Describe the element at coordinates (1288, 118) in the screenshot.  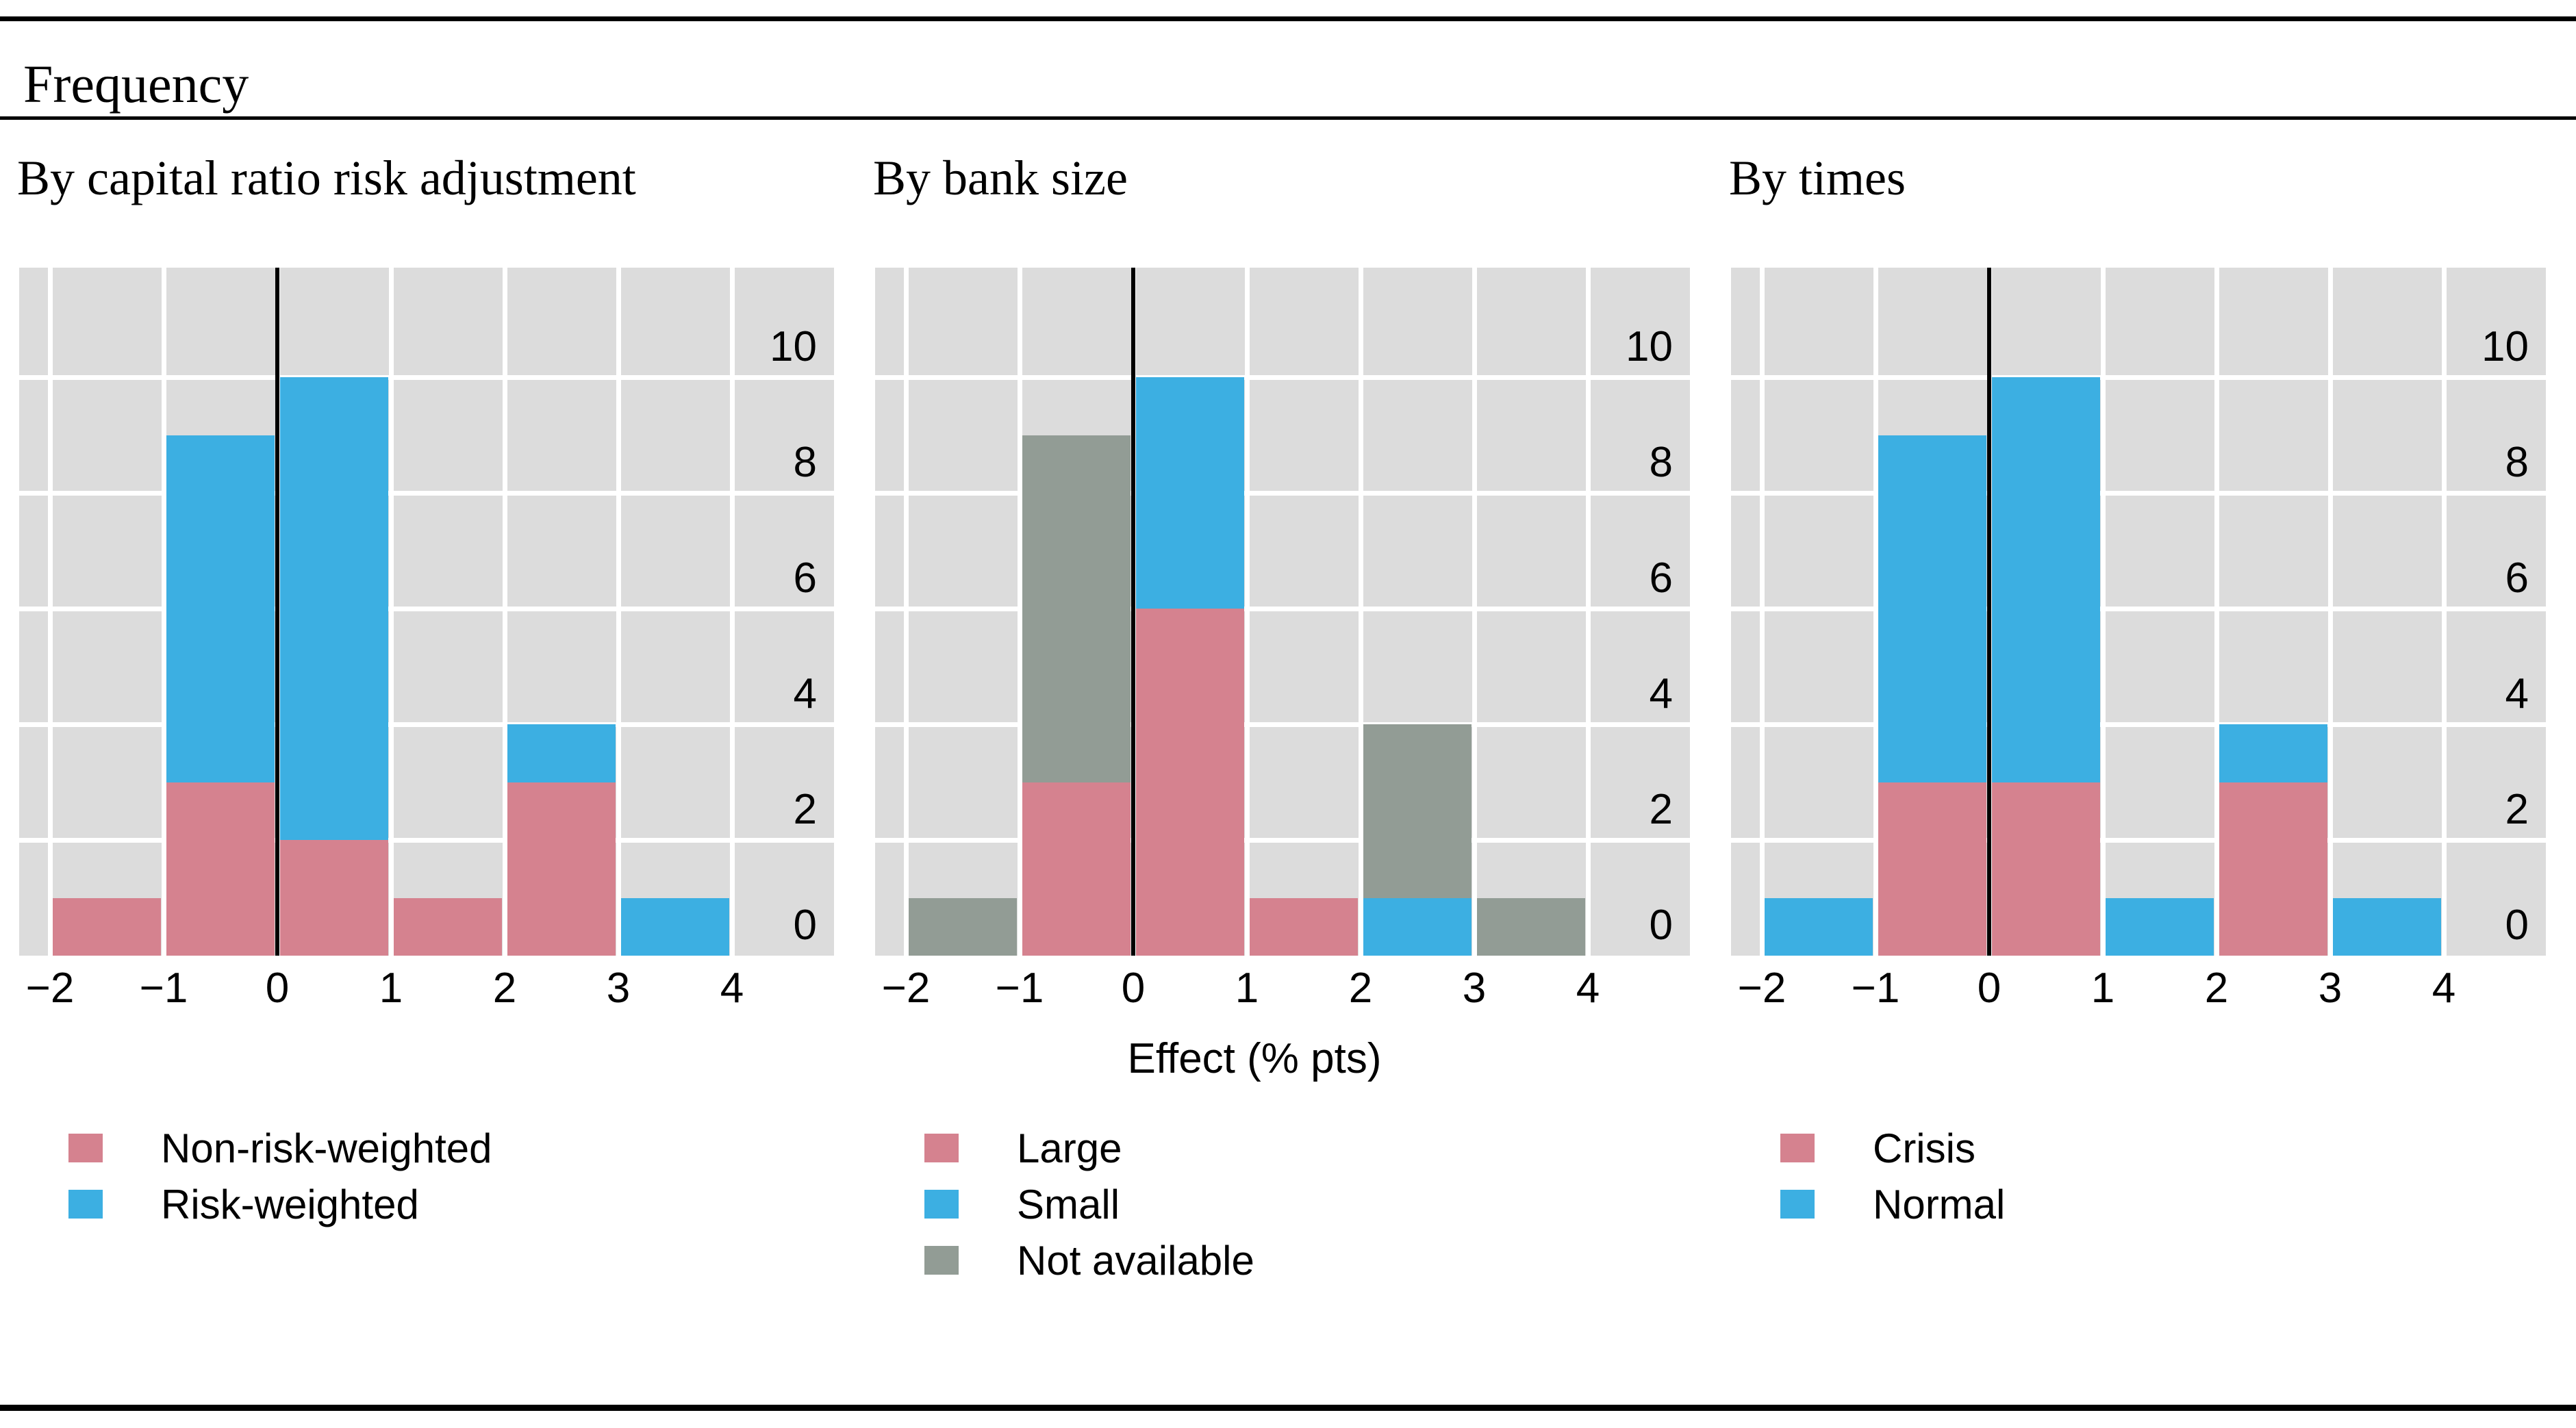
I see `title-divider-rule` at that location.